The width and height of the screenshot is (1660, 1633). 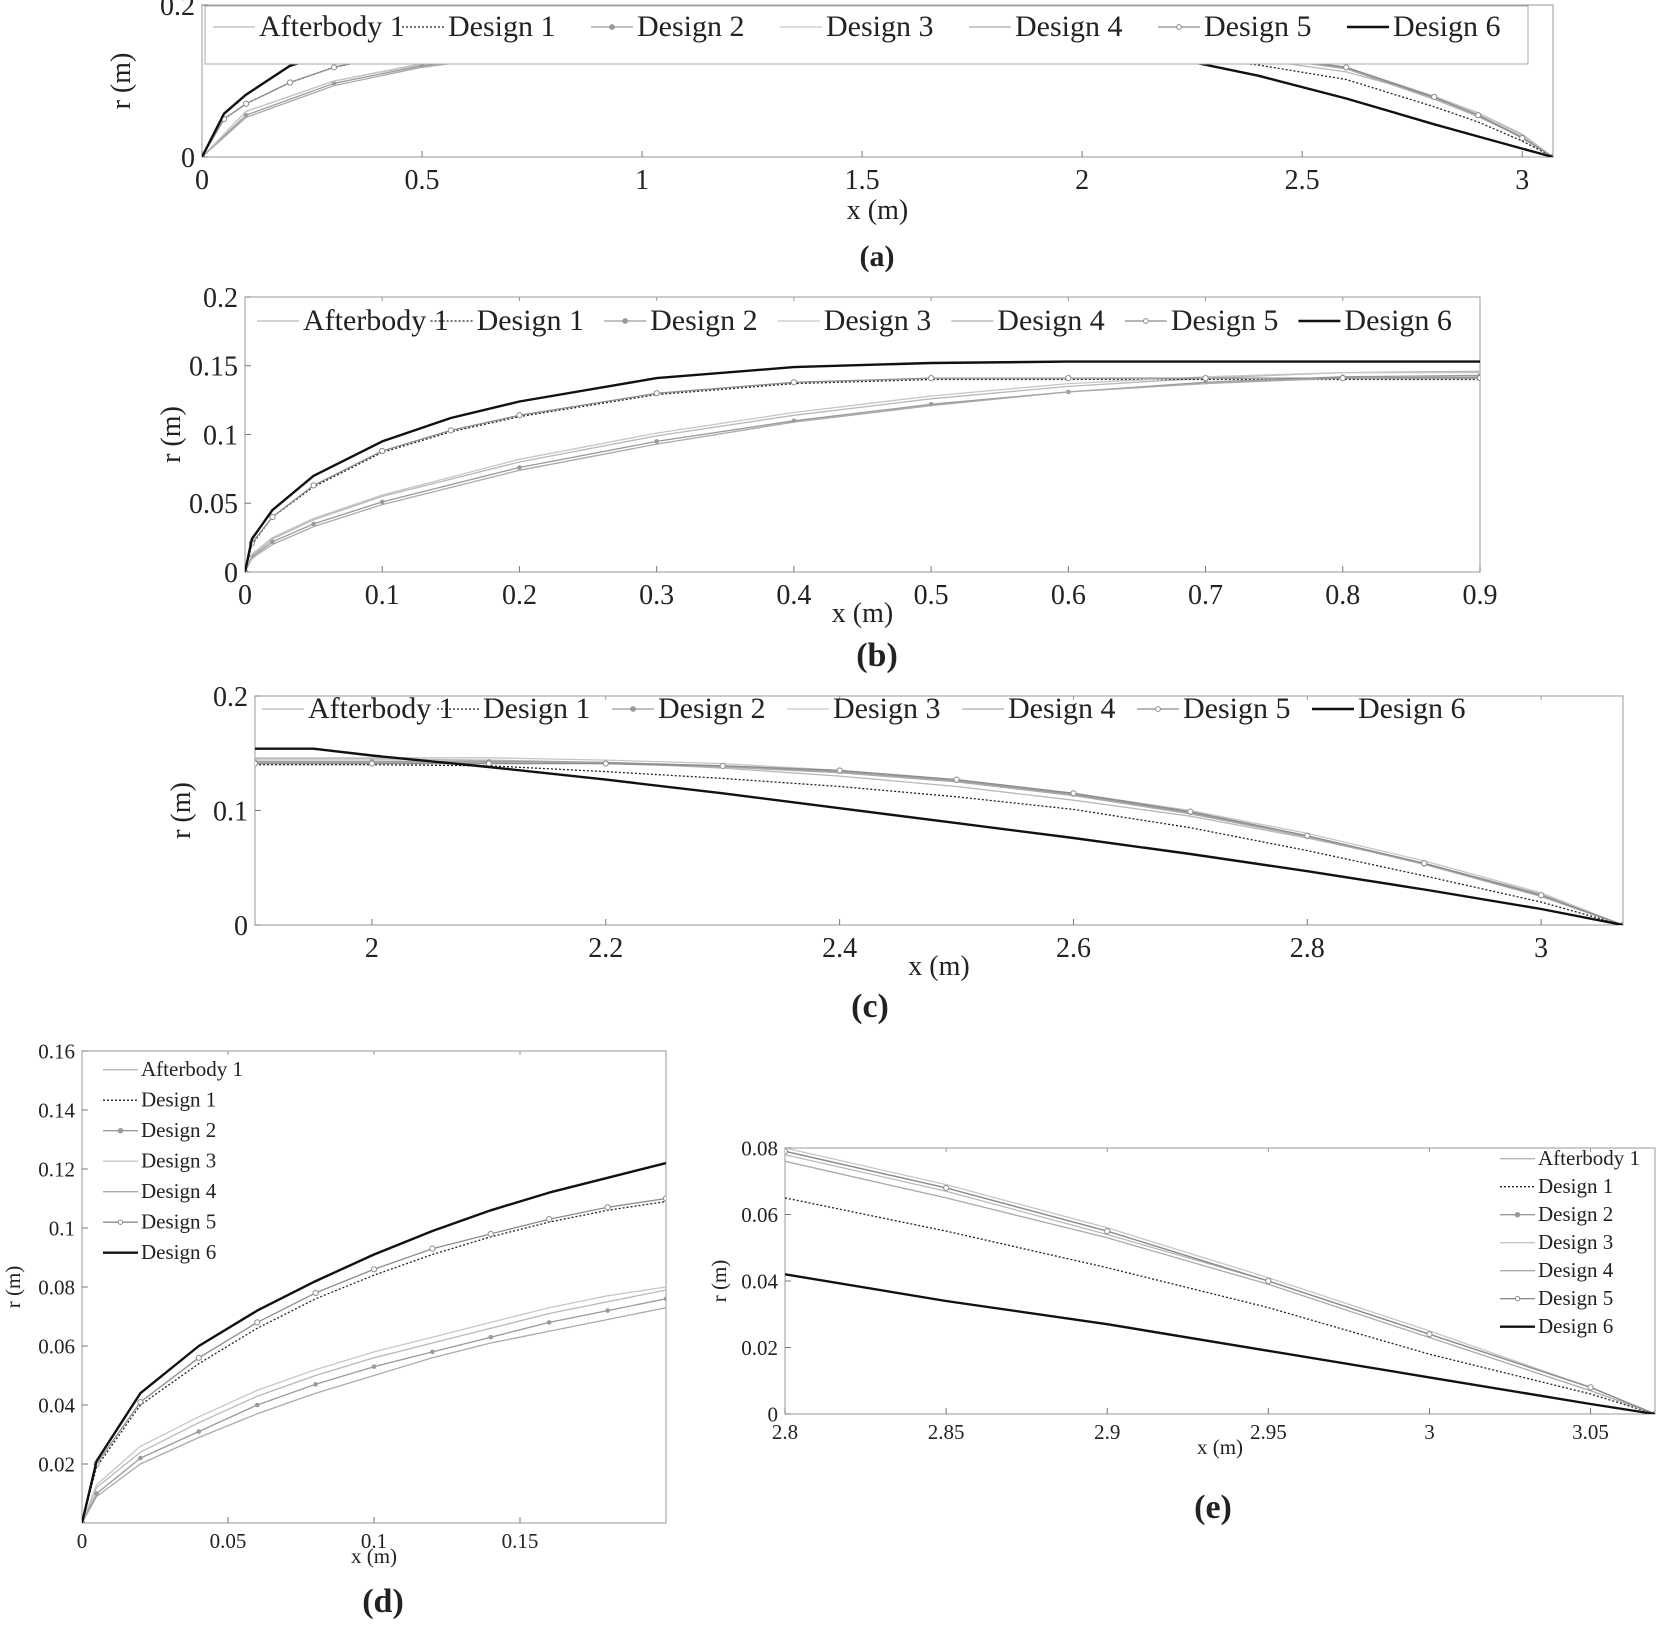 What do you see at coordinates (1342, 595) in the screenshot?
I see `x-tick-label: 0.8` at bounding box center [1342, 595].